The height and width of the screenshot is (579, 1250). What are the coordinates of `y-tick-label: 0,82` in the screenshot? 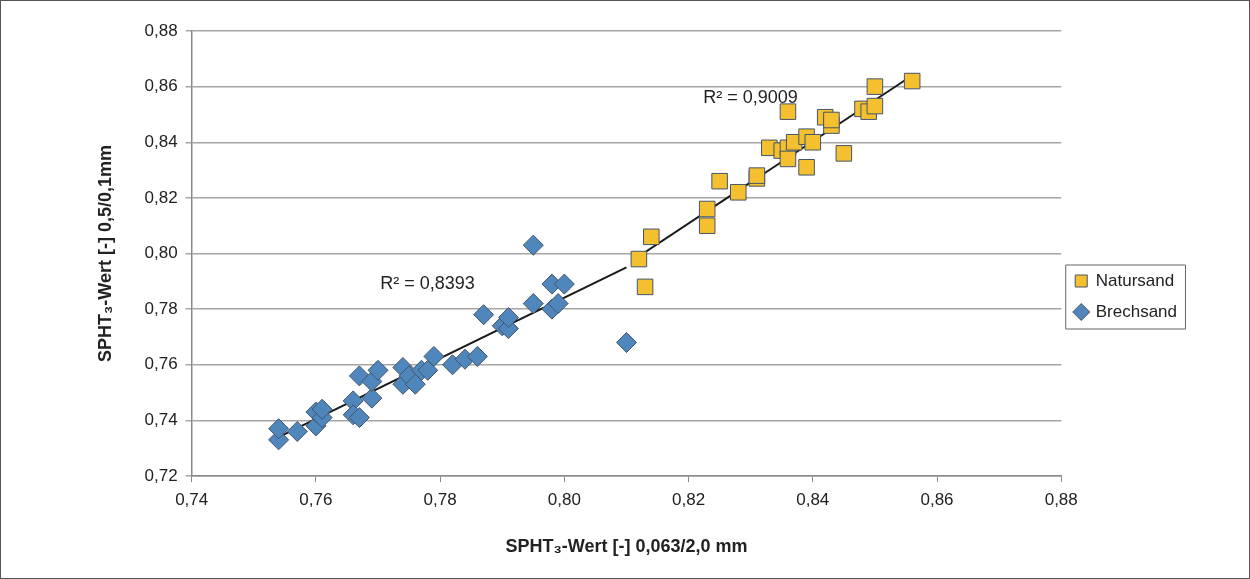 It's located at (161, 197).